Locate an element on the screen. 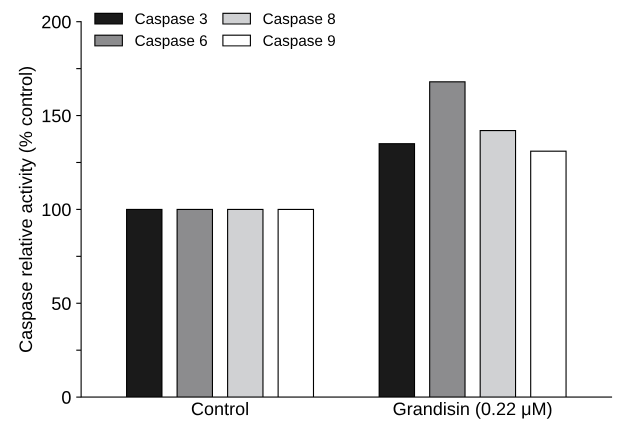 Image resolution: width=624 pixels, height=434 pixels. y-tick-label: 100 is located at coordinates (56, 209).